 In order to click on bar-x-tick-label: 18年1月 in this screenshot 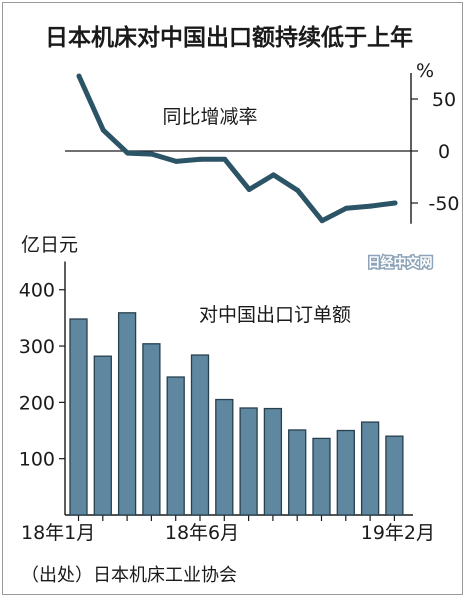, I will do `click(58, 533)`.